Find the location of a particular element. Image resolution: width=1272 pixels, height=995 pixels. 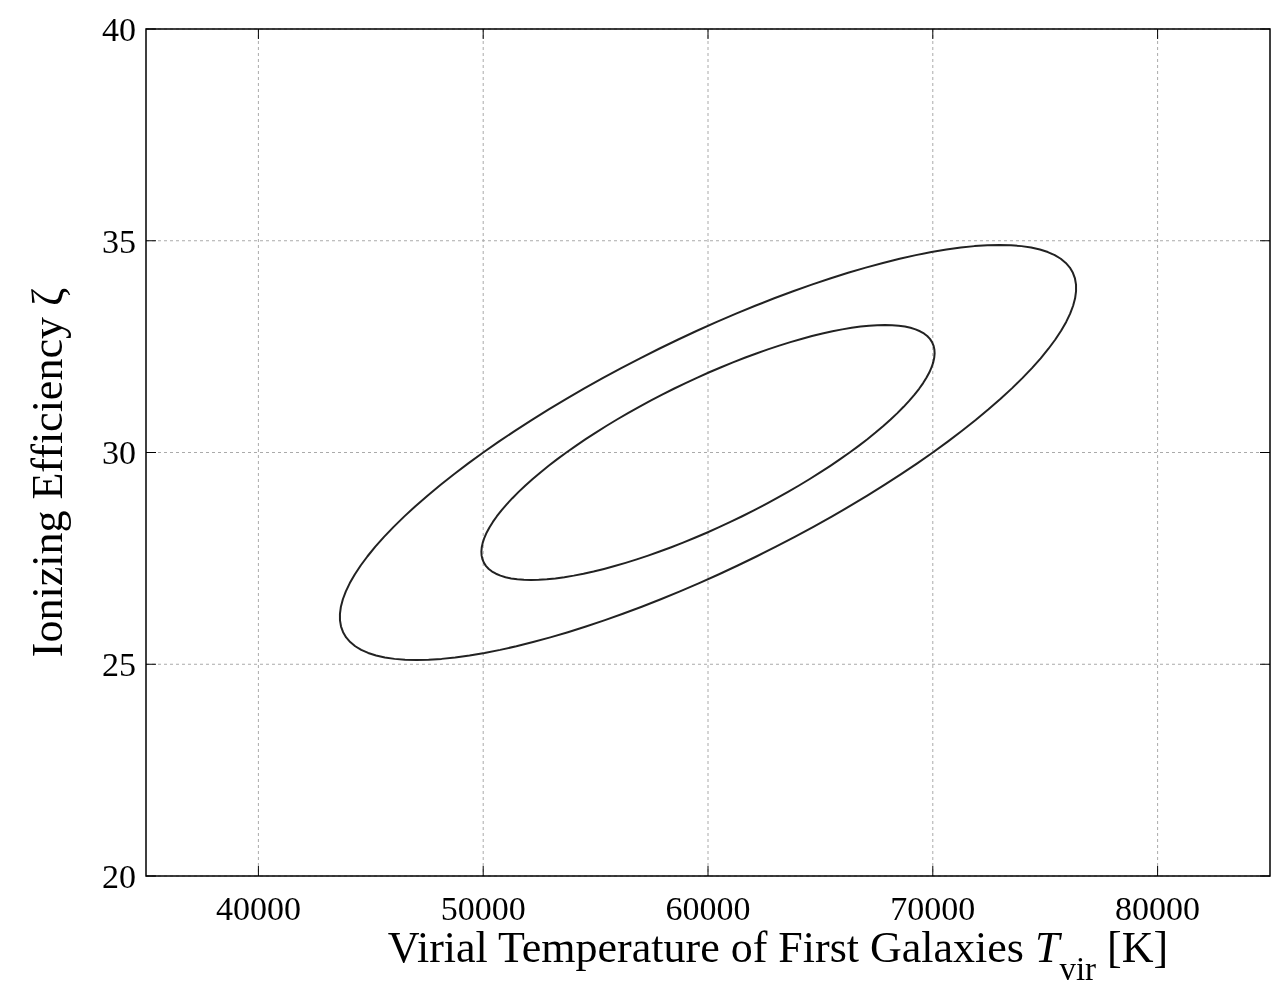

y-tick-label: 40 is located at coordinates (119, 29).